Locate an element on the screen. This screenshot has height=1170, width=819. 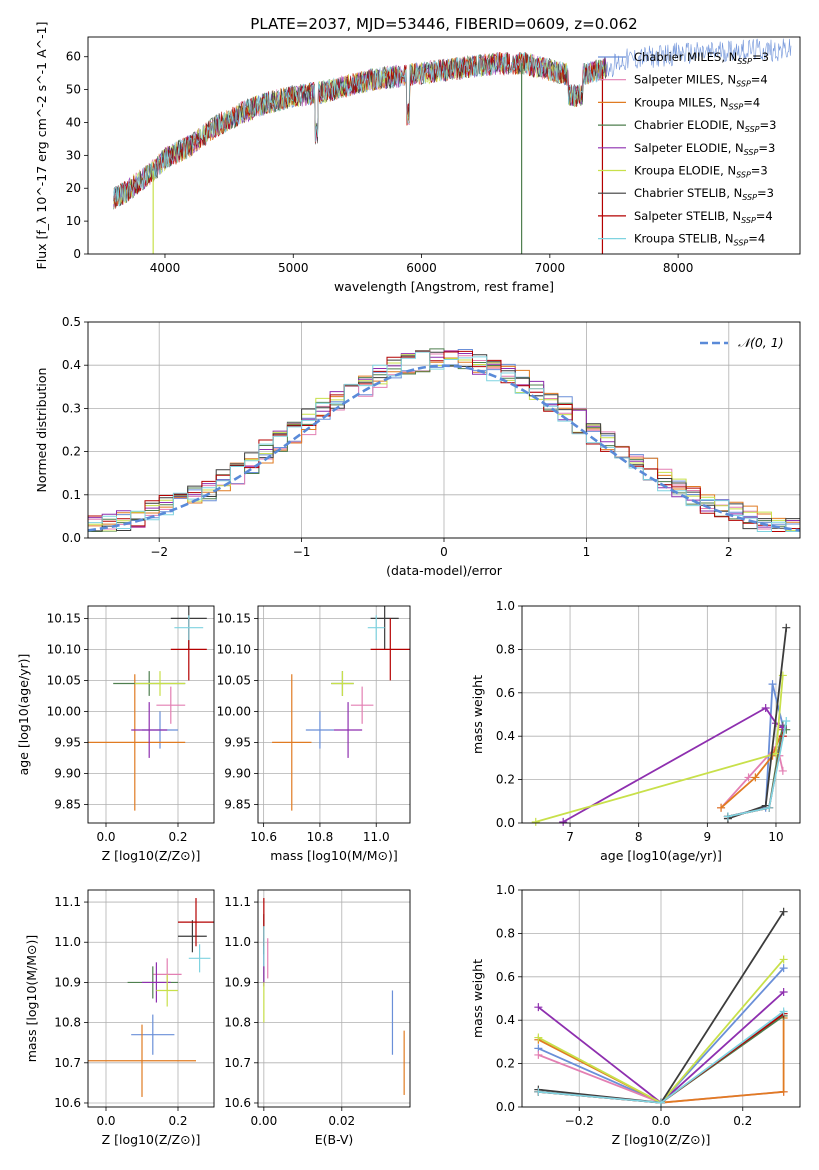
x-tick-label: 2 is located at coordinates (729, 552).